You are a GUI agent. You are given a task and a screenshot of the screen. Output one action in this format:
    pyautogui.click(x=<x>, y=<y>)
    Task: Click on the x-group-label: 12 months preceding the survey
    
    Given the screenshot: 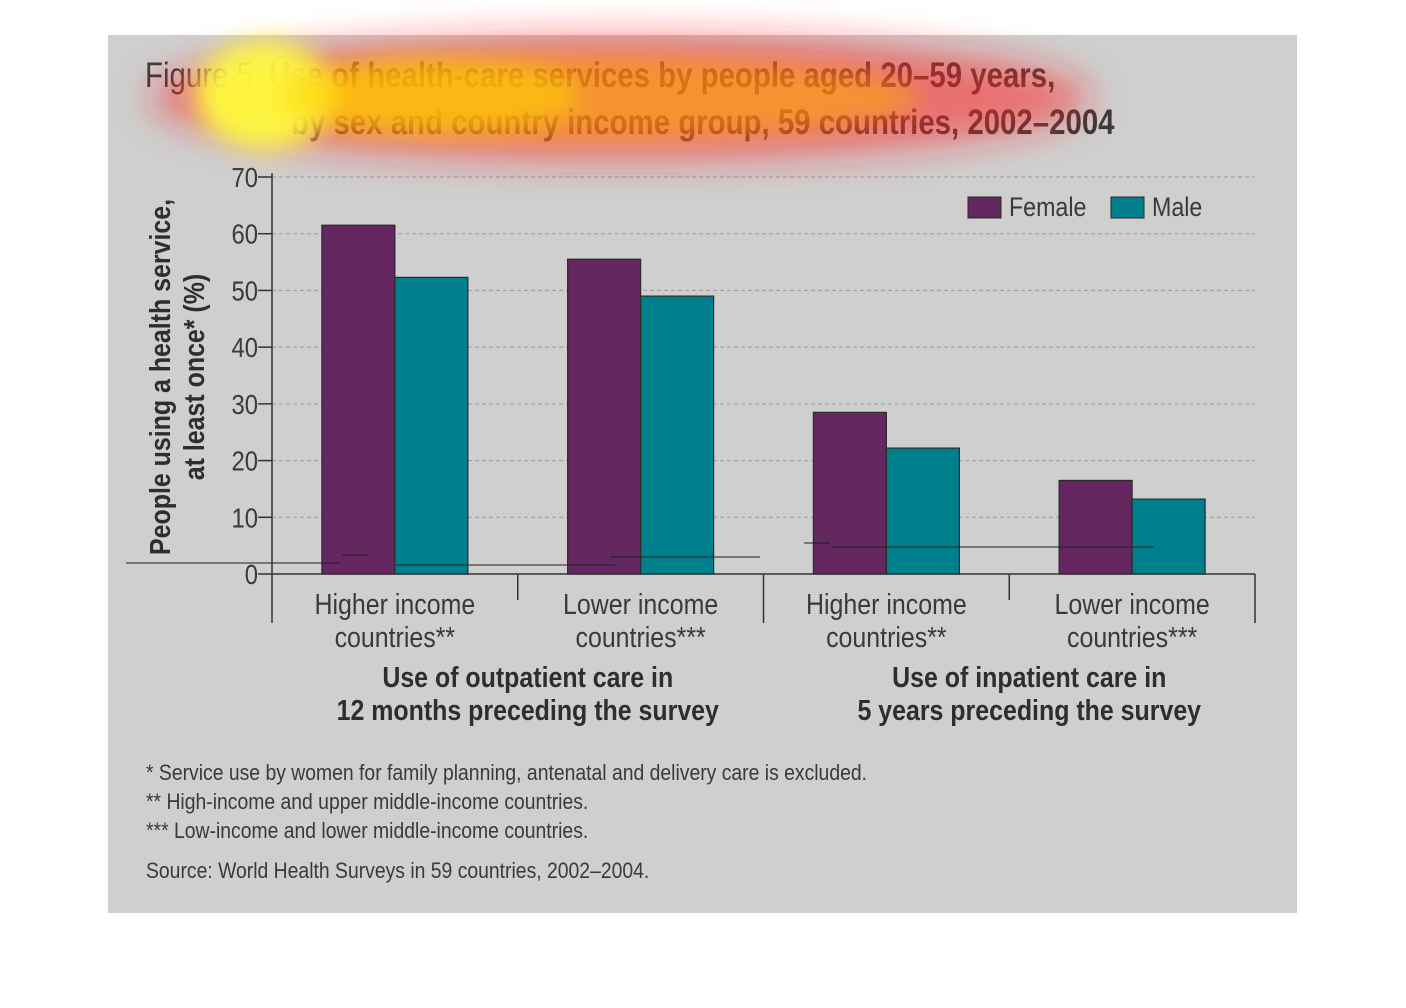 What is the action you would take?
    pyautogui.click(x=528, y=710)
    